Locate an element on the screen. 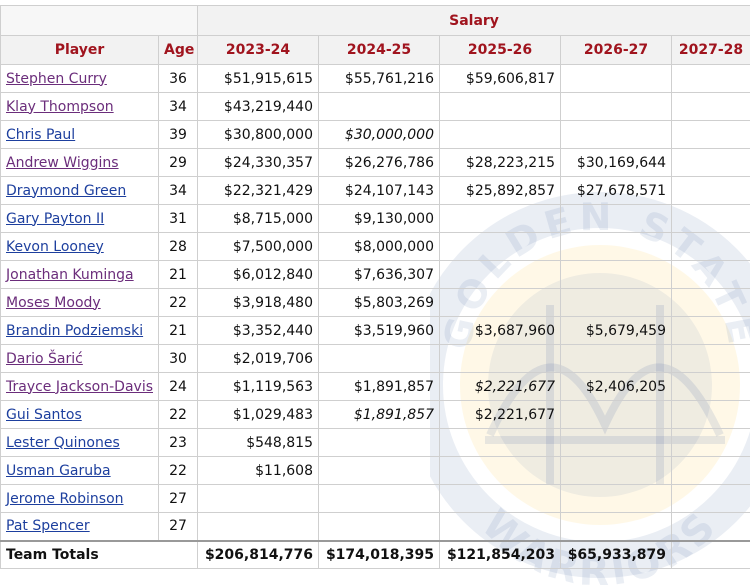 The image size is (750, 585). team-total-2025-26: $121,854,203 is located at coordinates (500, 554).